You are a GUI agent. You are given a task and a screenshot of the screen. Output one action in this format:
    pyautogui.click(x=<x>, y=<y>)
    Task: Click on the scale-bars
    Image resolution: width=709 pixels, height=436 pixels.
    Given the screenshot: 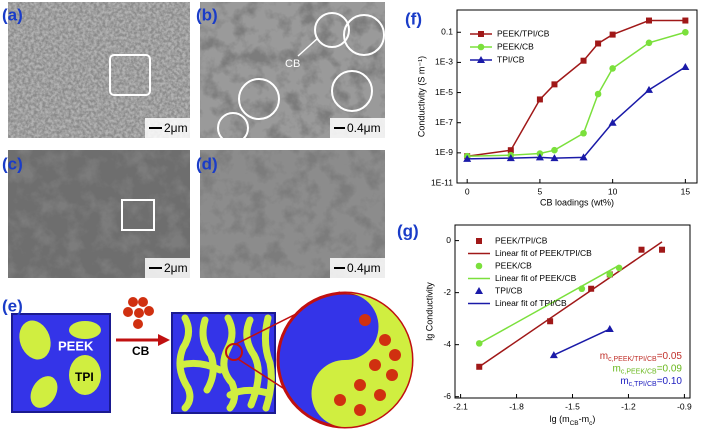 What is the action you would take?
    pyautogui.click(x=265, y=198)
    